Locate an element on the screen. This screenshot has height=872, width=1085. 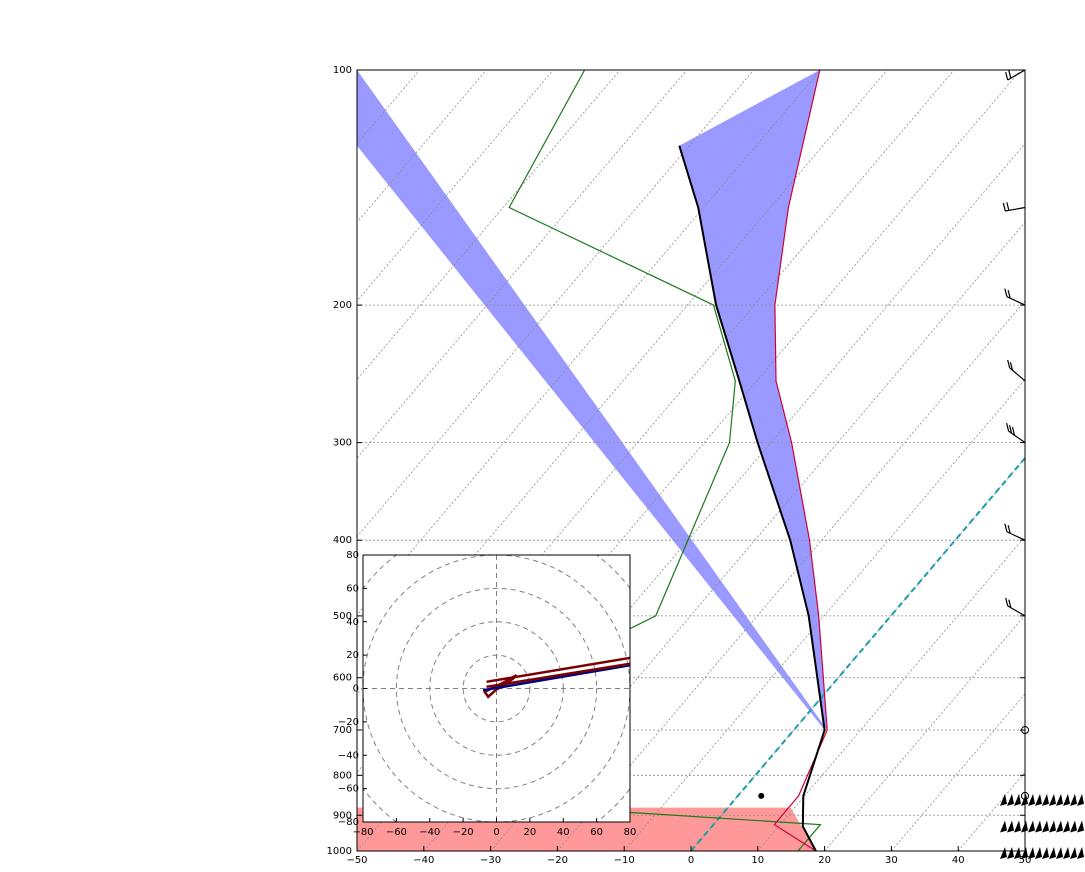
x-tick-label: 40 is located at coordinates (958, 860).